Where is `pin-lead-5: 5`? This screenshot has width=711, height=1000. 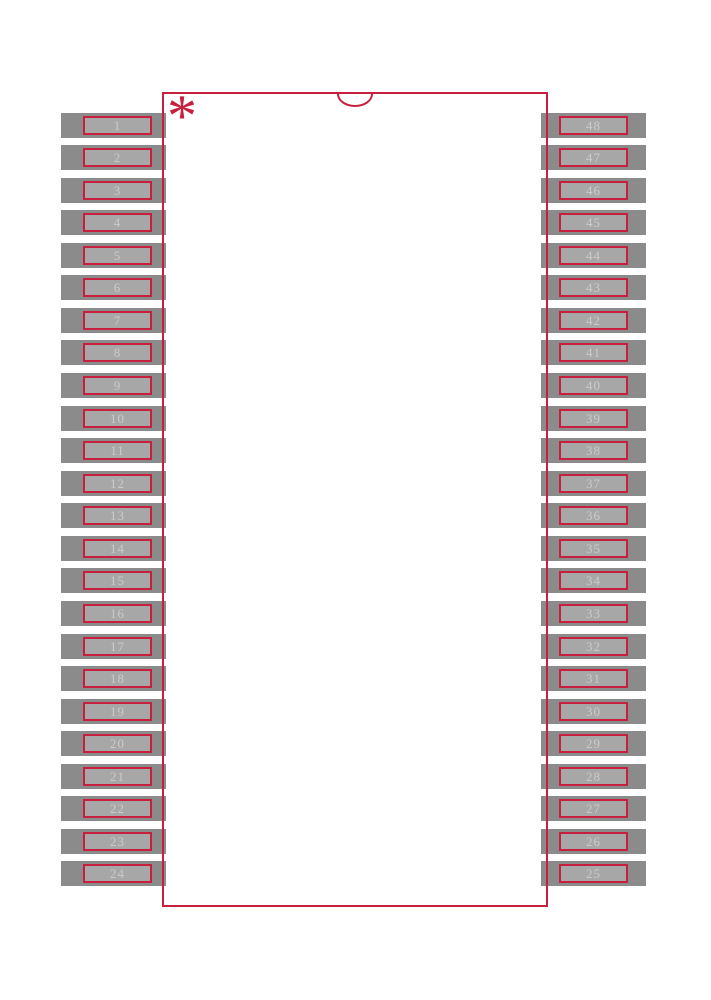
pin-lead-5: 5 is located at coordinates (117, 255).